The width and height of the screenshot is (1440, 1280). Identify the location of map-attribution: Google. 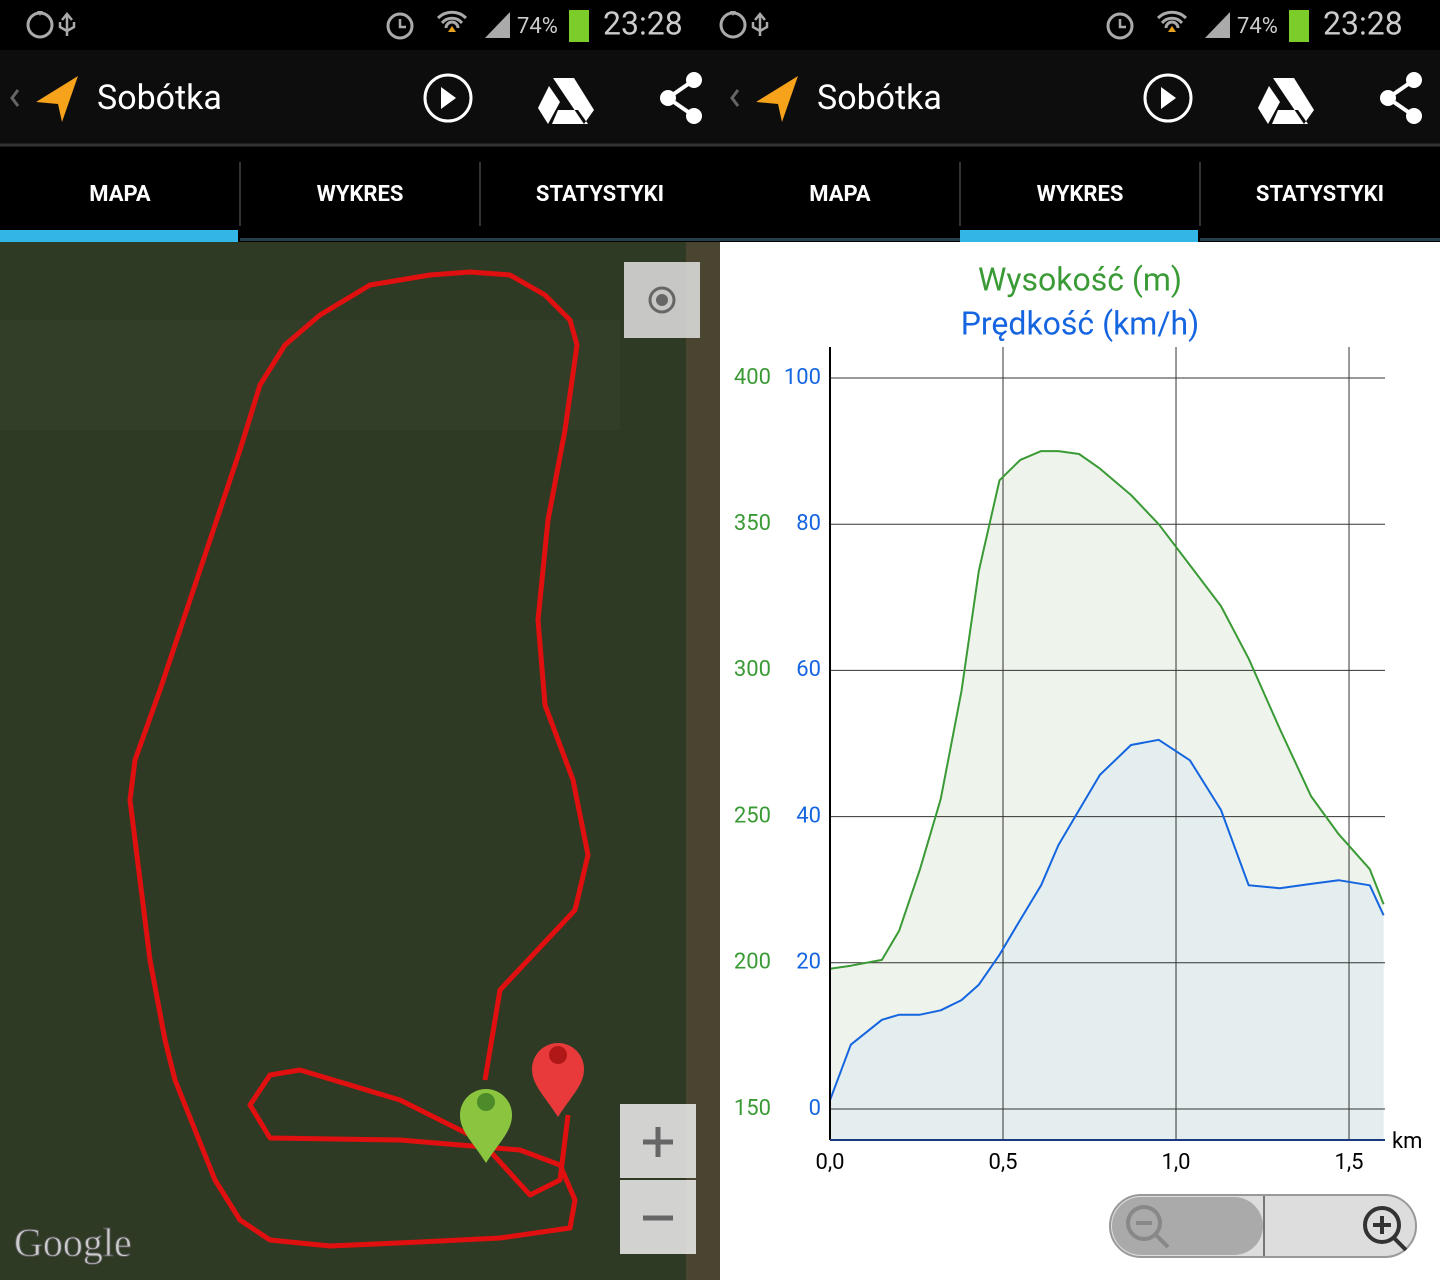
(73, 1242).